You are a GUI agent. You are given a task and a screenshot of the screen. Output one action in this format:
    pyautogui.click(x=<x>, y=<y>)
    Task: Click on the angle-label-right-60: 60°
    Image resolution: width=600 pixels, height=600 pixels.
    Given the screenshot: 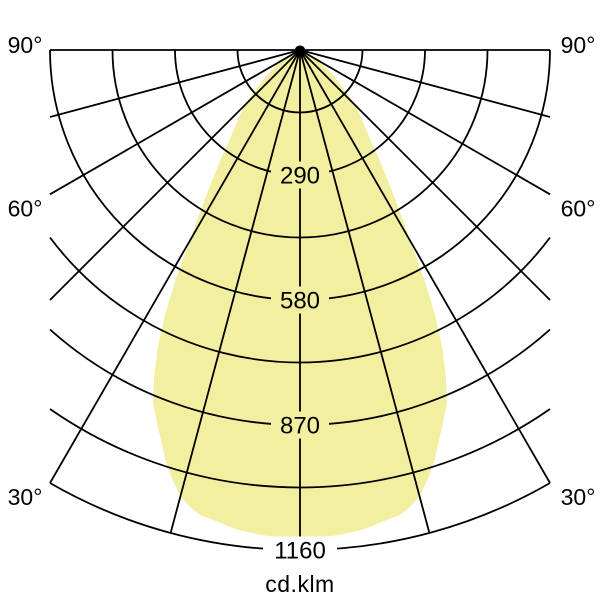 What is the action you would take?
    pyautogui.click(x=578, y=208)
    